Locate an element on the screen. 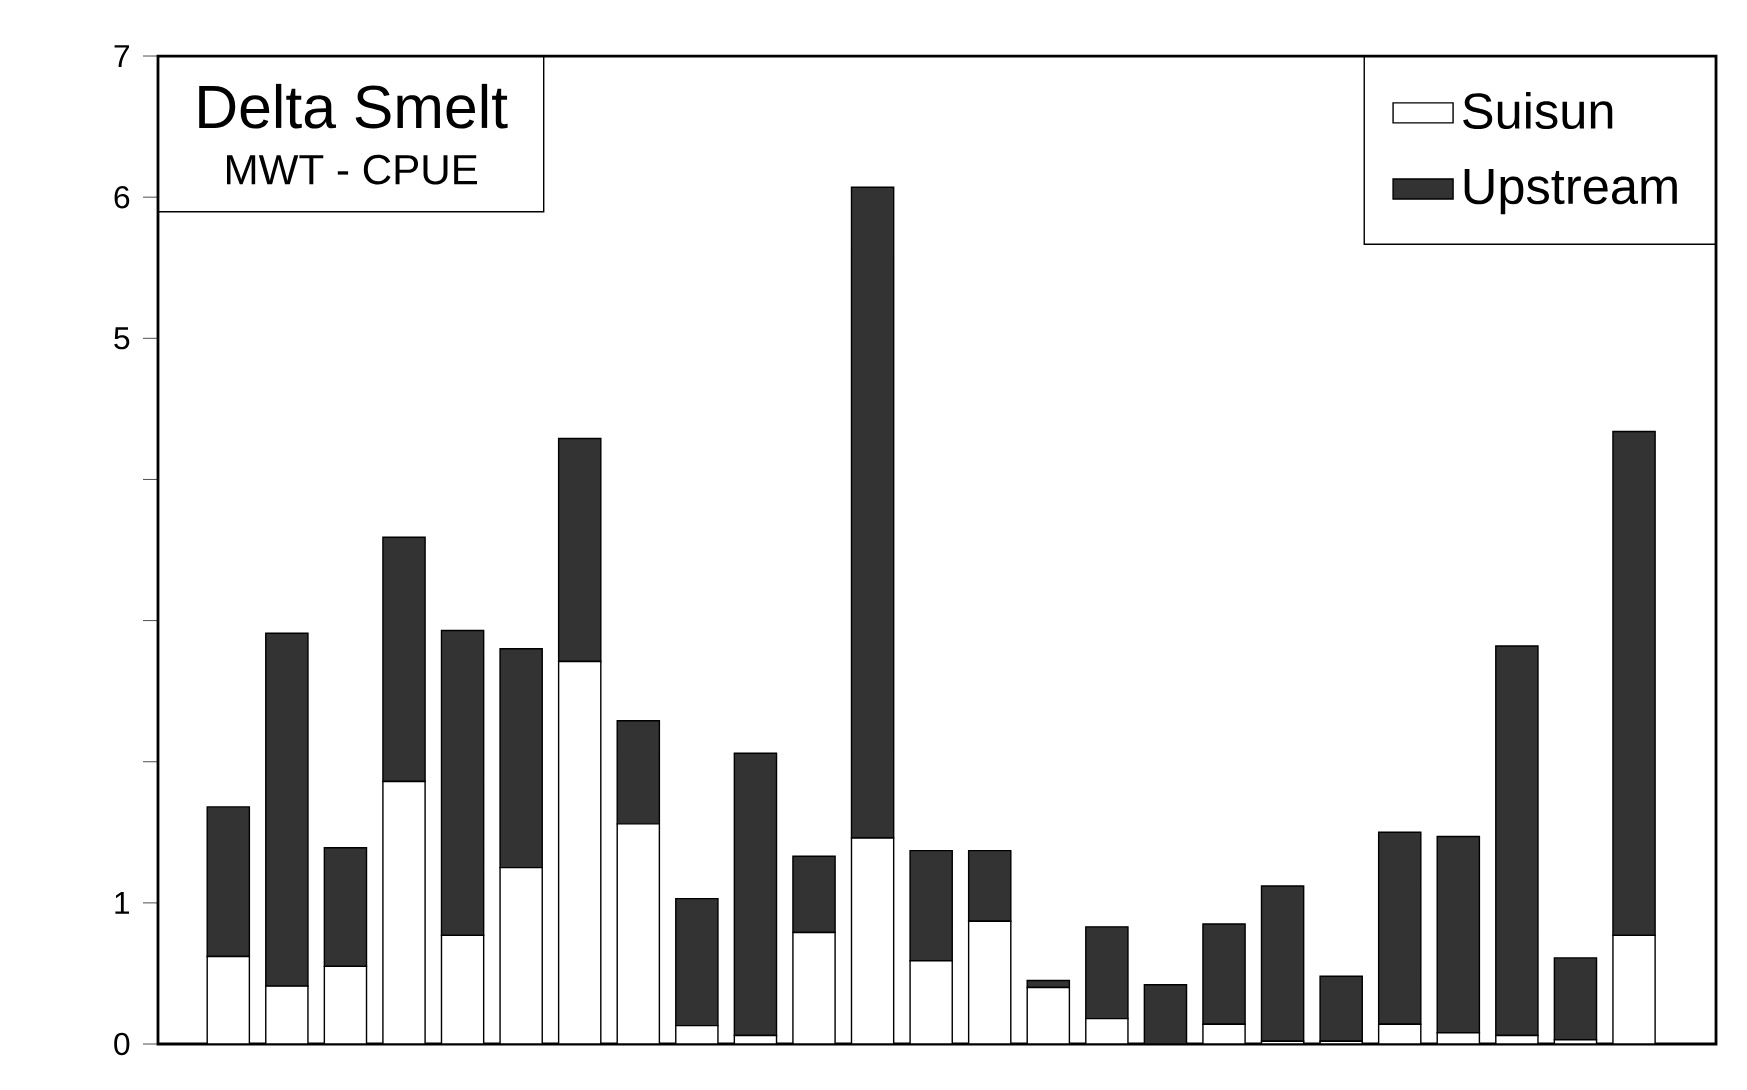 Image resolution: width=1747 pixels, height=1090 pixels. y-tick-label: 7 is located at coordinates (121, 56).